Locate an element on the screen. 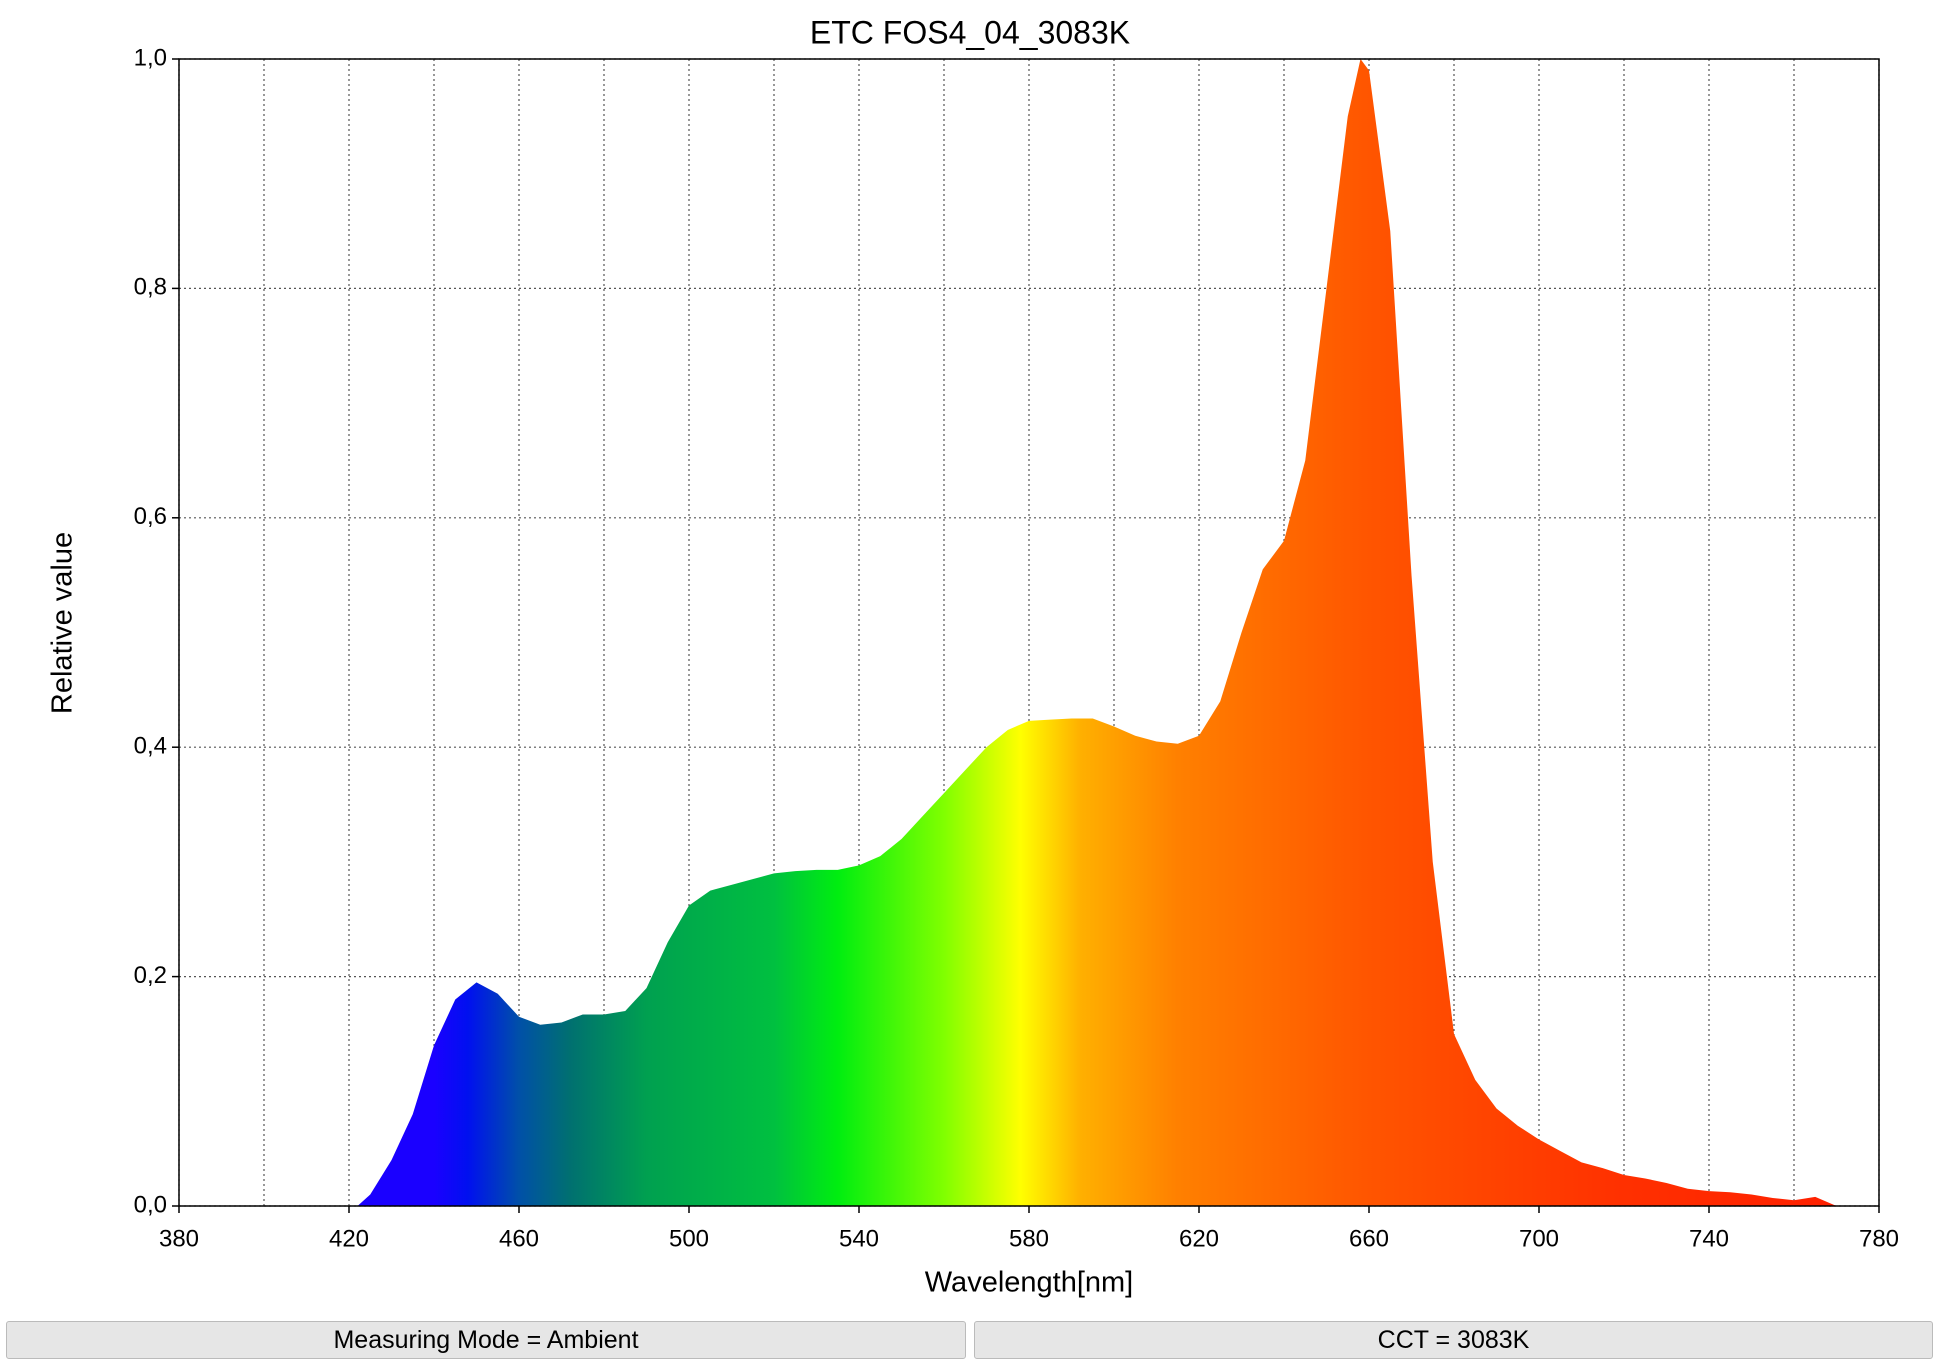 This screenshot has height=1366, width=1940. x-tick-label: 660 is located at coordinates (1369, 1238).